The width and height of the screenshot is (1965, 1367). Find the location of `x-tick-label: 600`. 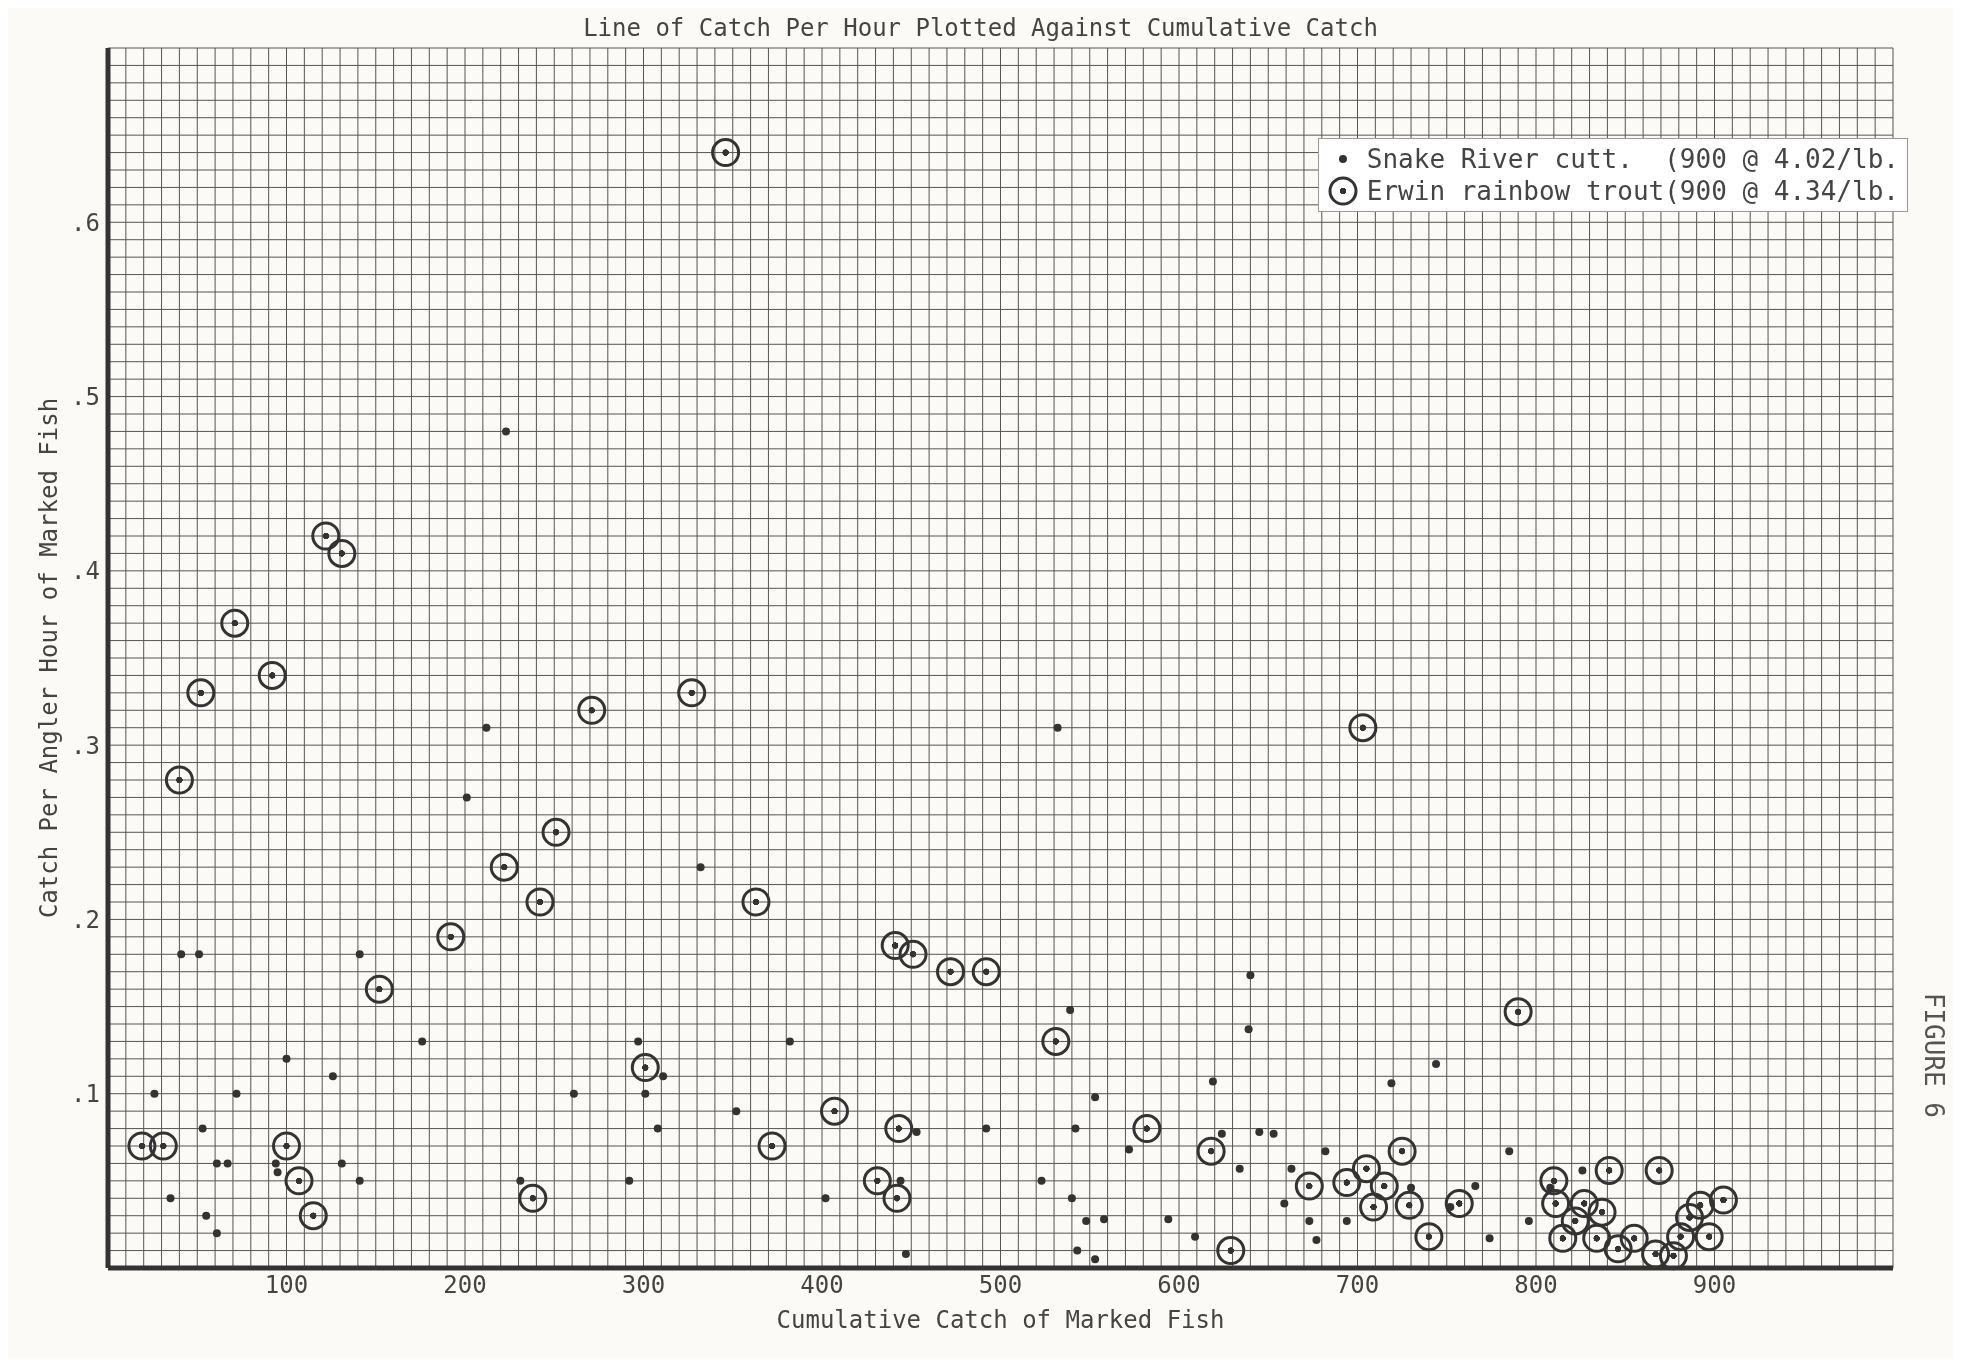

x-tick-label: 600 is located at coordinates (1179, 1285).